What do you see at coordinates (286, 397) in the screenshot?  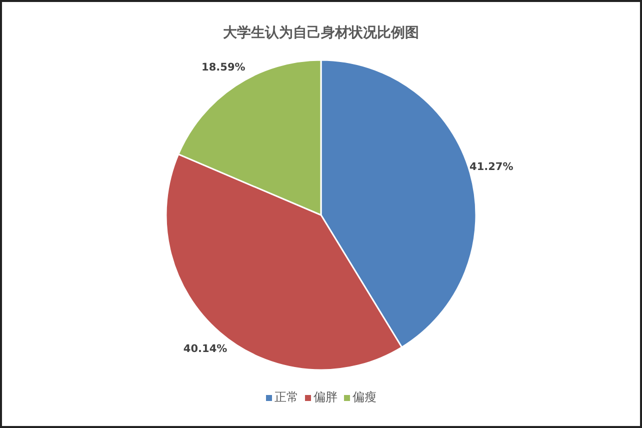 I see `legend-label: 正常` at bounding box center [286, 397].